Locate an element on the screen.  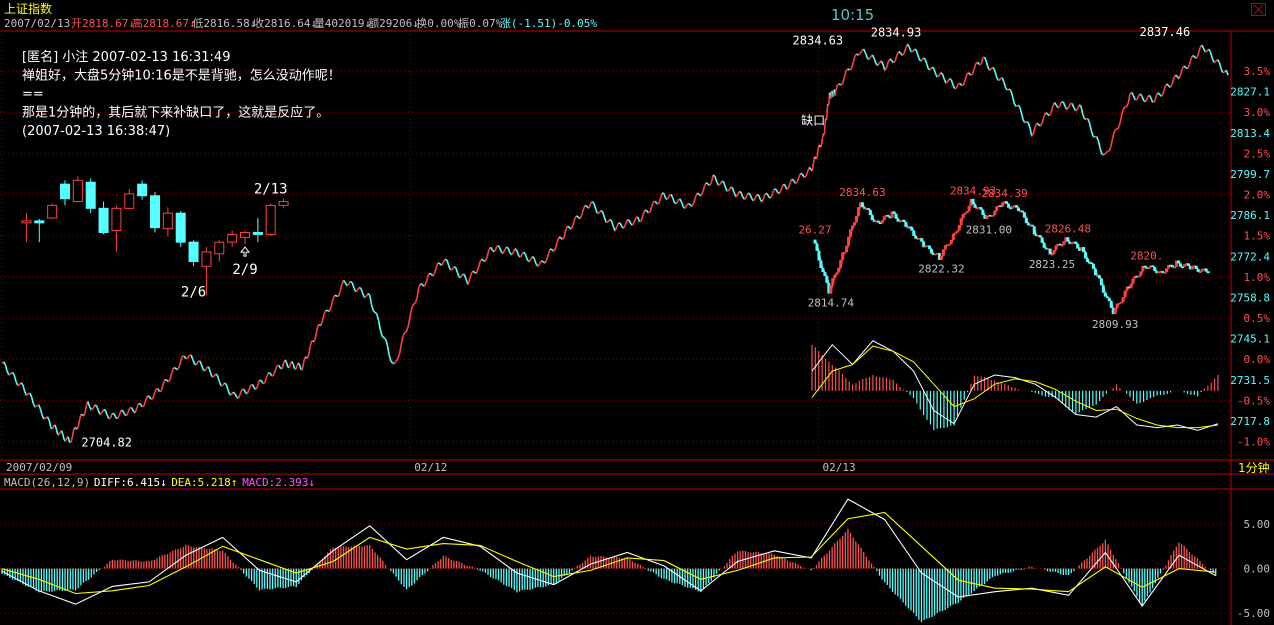
macd-legend-2: DEA:5.218↑ is located at coordinates (204, 482).